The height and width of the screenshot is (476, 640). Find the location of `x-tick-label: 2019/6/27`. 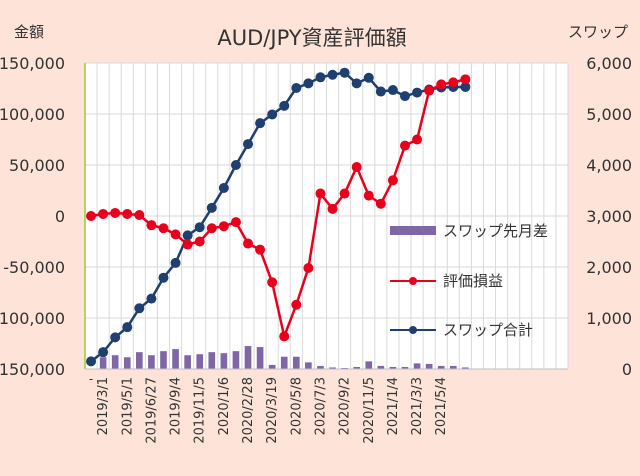

x-tick-label: 2019/6/27 is located at coordinates (151, 410).